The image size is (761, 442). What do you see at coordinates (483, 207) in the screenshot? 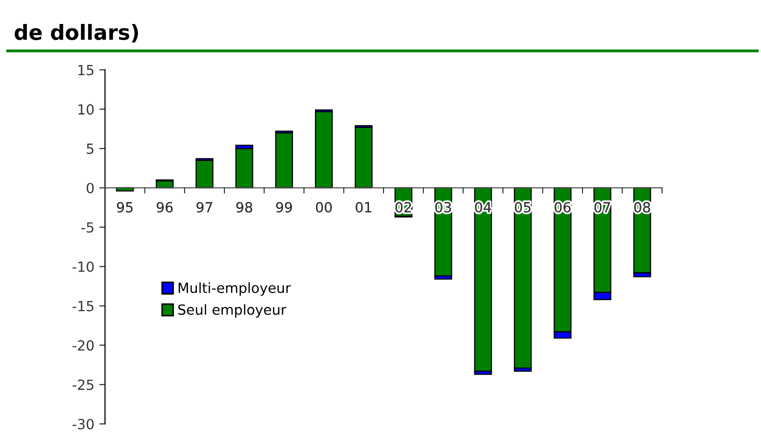
I see `x-tick-label: 04` at bounding box center [483, 207].